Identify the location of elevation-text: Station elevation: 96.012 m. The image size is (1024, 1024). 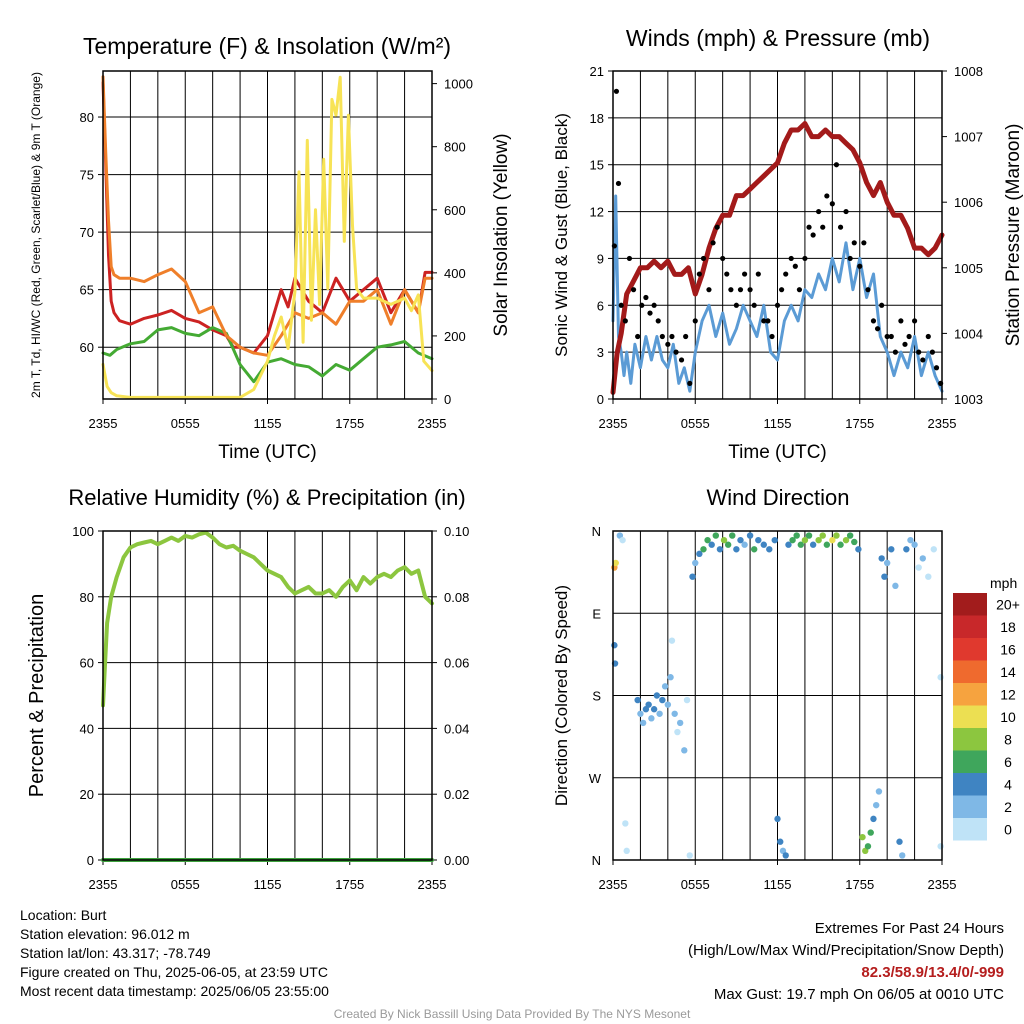
(105, 934).